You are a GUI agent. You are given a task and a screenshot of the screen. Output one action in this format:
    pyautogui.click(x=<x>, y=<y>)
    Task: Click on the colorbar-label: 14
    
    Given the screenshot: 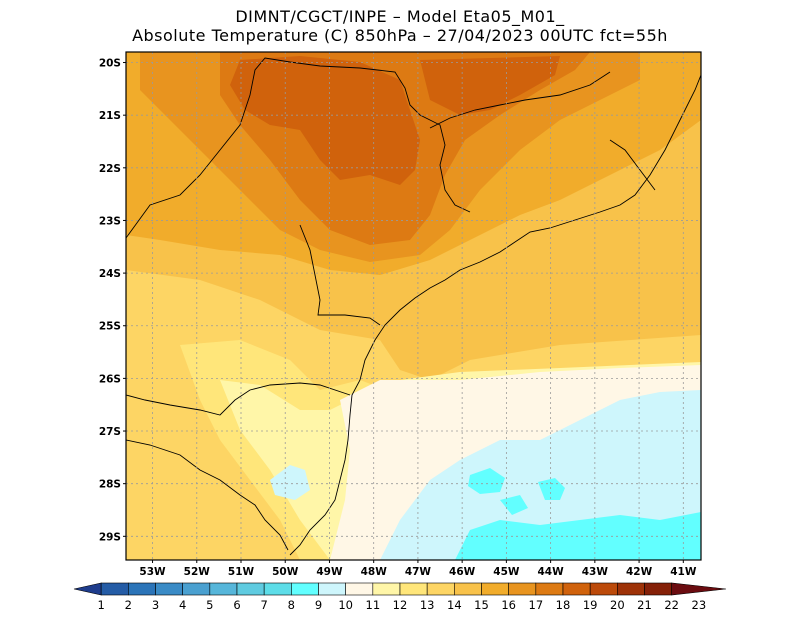 What is the action you would take?
    pyautogui.click(x=454, y=605)
    